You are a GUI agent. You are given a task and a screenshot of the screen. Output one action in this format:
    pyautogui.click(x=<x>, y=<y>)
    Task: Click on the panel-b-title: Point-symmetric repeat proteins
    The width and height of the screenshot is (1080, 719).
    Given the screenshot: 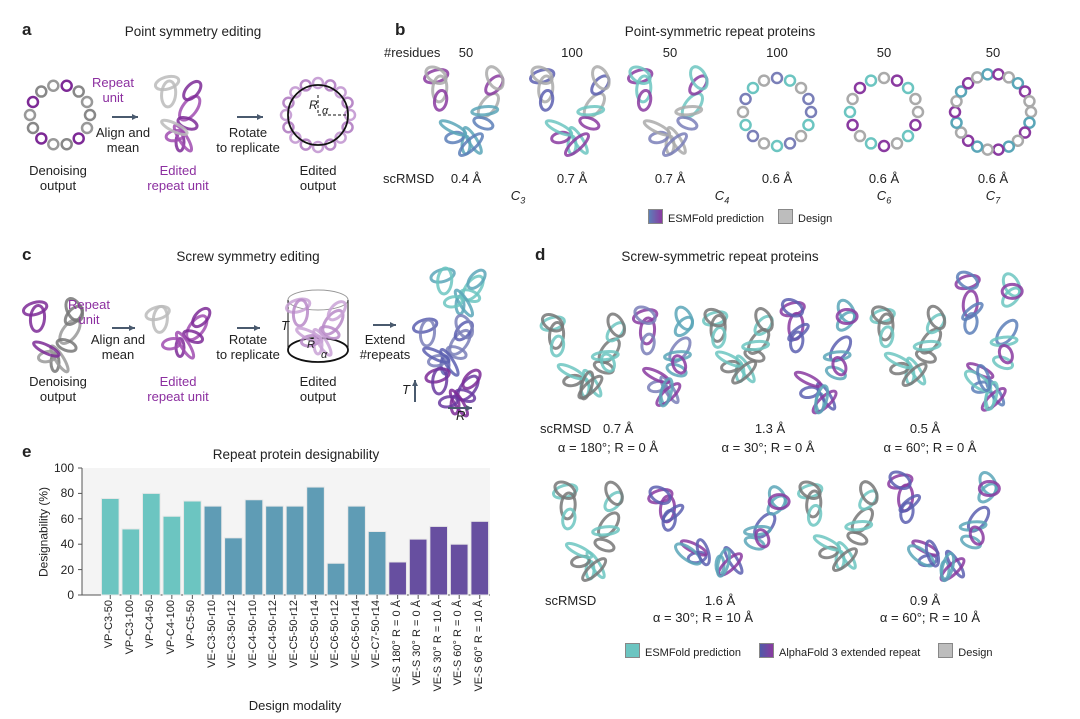 What is the action you would take?
    pyautogui.click(x=720, y=31)
    